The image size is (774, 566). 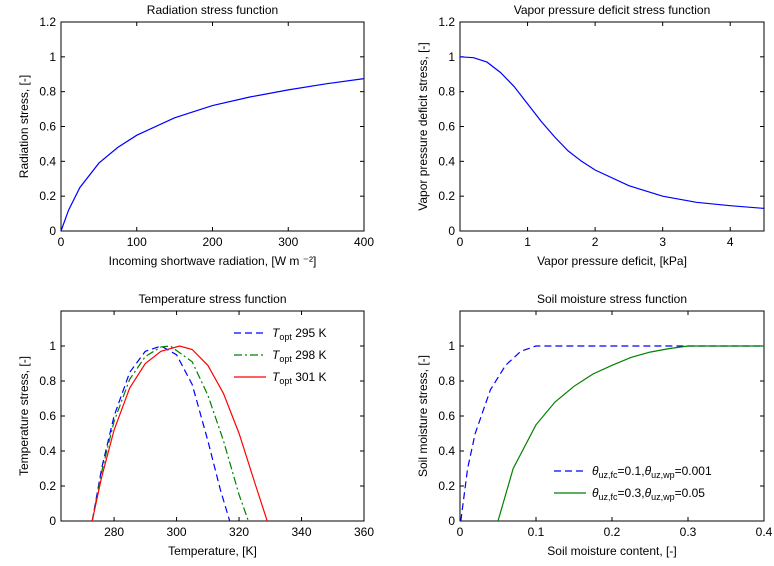 What do you see at coordinates (114, 532) in the screenshot?
I see `x-tick-label: 280` at bounding box center [114, 532].